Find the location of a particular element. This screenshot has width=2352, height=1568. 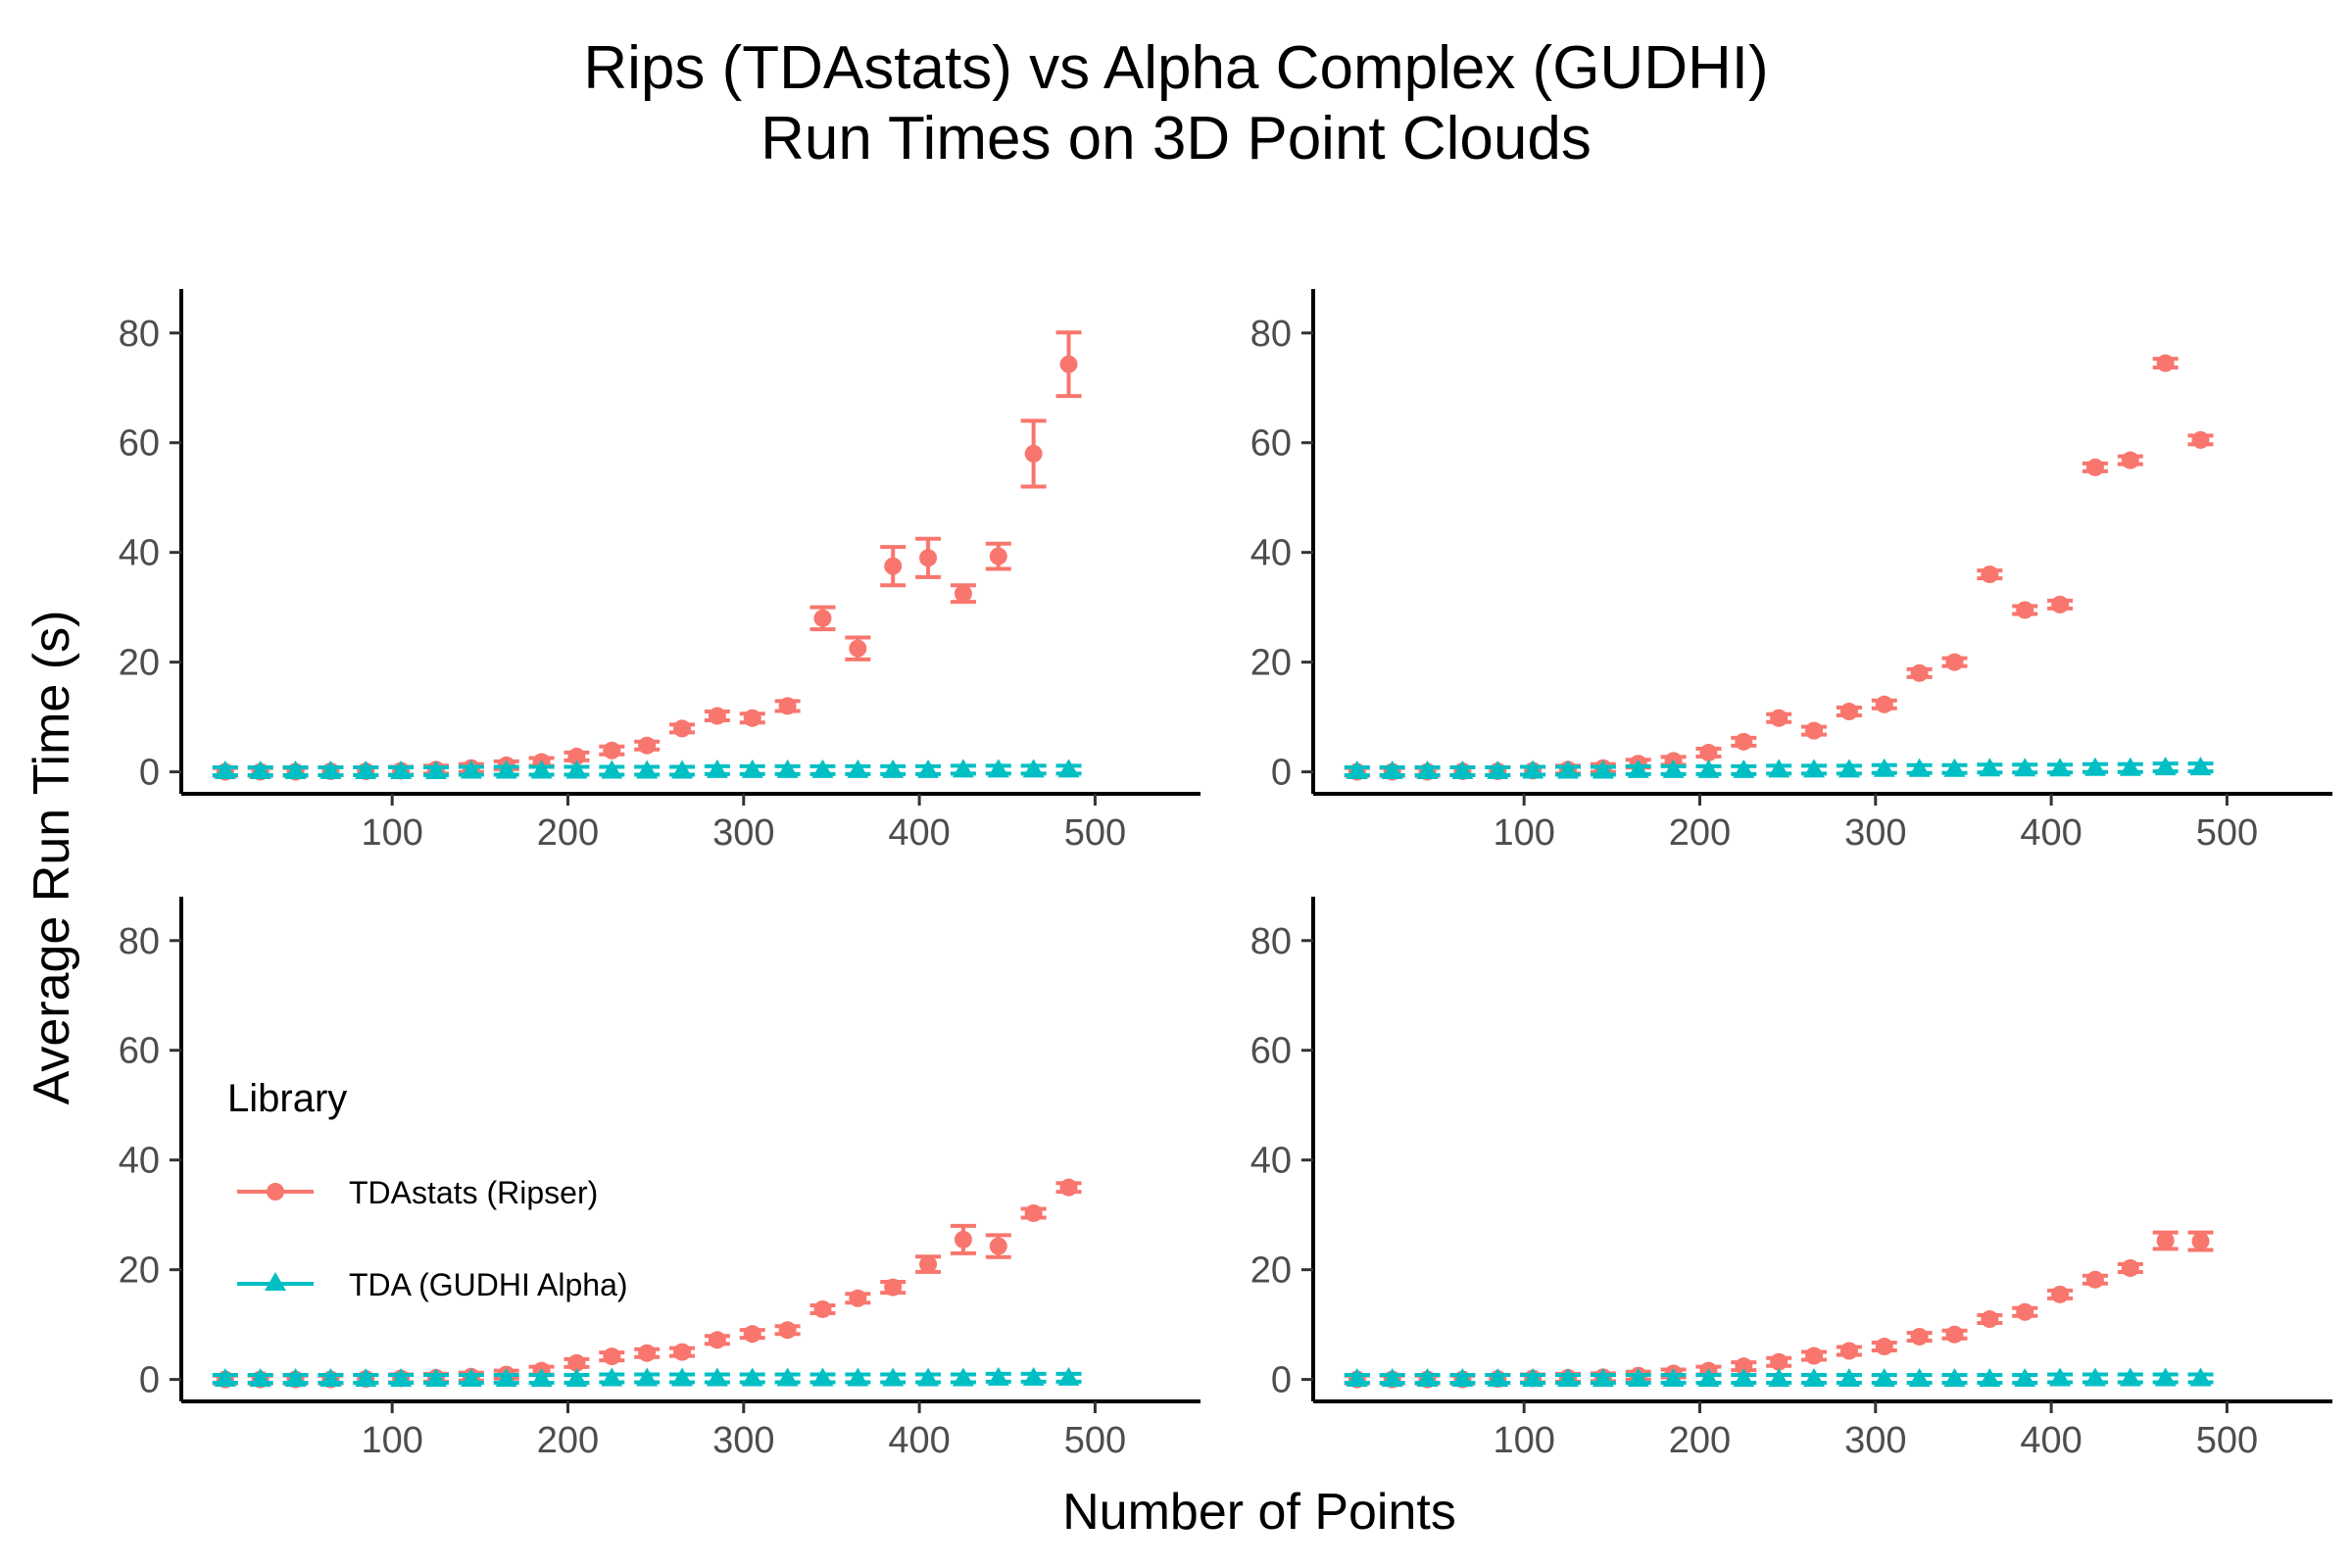

y-axis-title: Average Run Time (s) is located at coordinates (52, 858).